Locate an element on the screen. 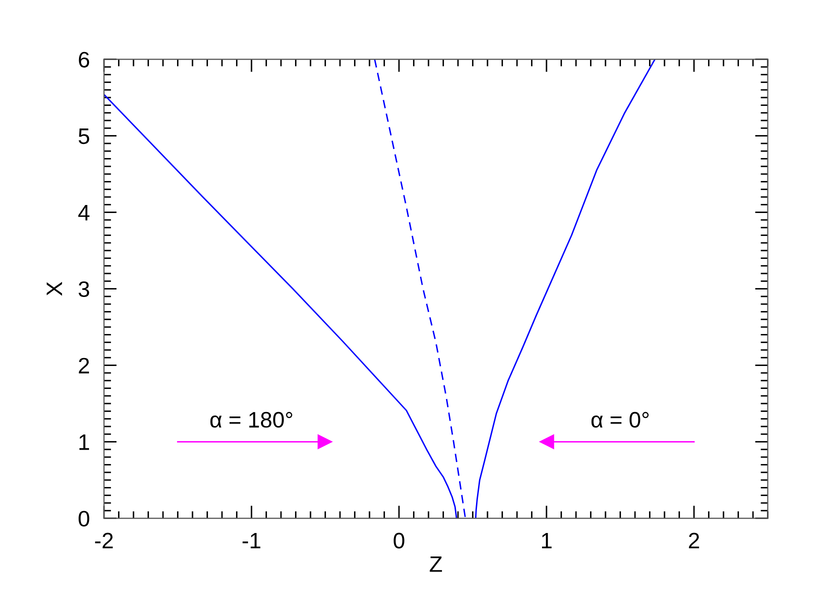  y-tick-label: 0 is located at coordinates (84, 518).